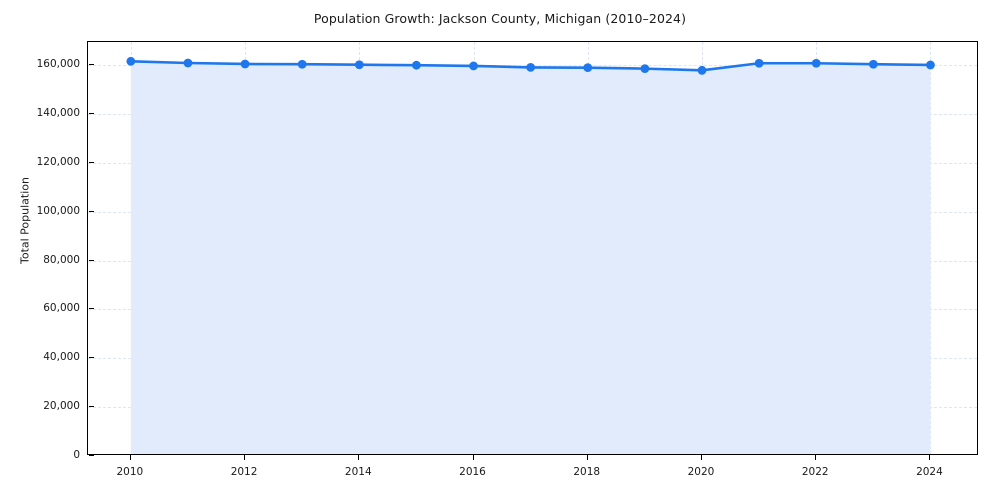 This screenshot has width=1000, height=500. Describe the element at coordinates (61, 308) in the screenshot. I see `y-tick-label-3: 60,000` at that location.